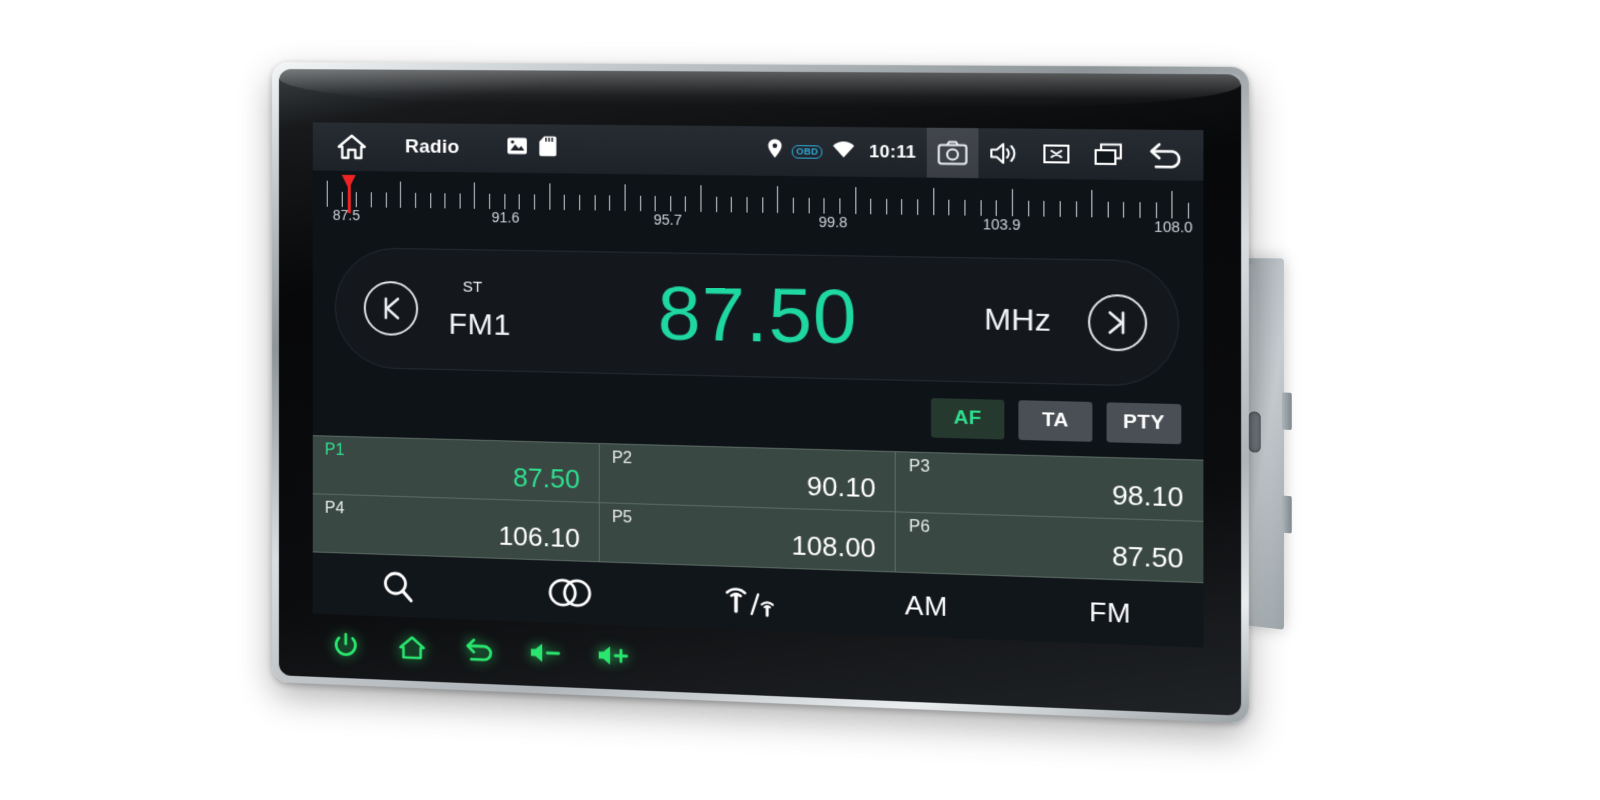 Image resolution: width=1600 pixels, height=800 pixels. I want to click on preset-frequency: 106.10, so click(539, 537).